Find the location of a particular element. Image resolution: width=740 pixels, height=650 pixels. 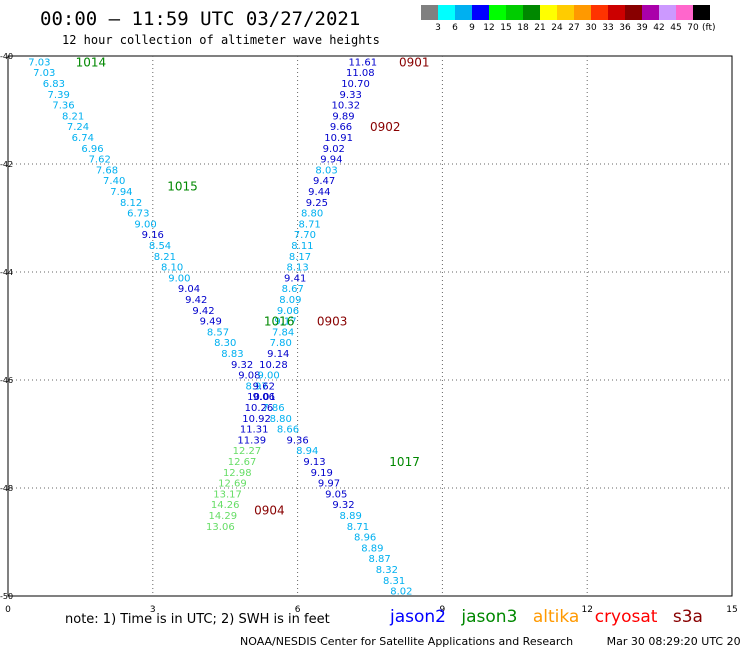

color-scale-label: 12 is located at coordinates (489, 28).